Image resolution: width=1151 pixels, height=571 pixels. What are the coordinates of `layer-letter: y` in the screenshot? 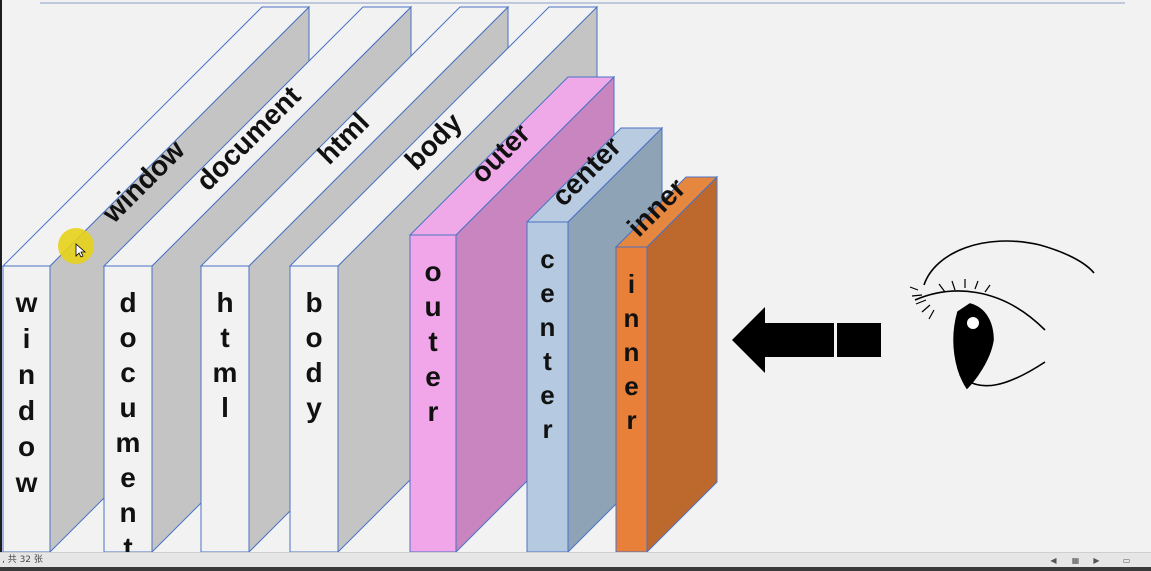 It's located at (314, 407).